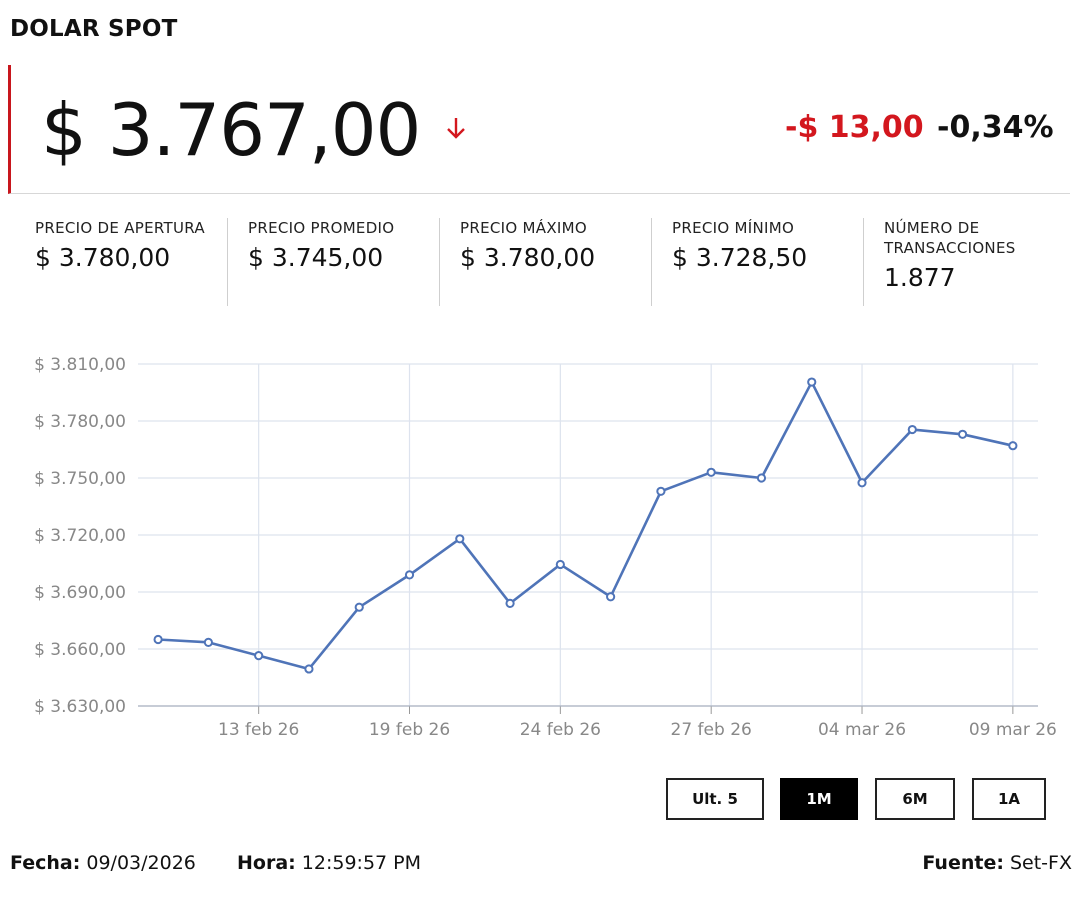 The image size is (1080, 900). I want to click on range-selector: Ult. 5 1M 6M 1A, so click(540, 799).